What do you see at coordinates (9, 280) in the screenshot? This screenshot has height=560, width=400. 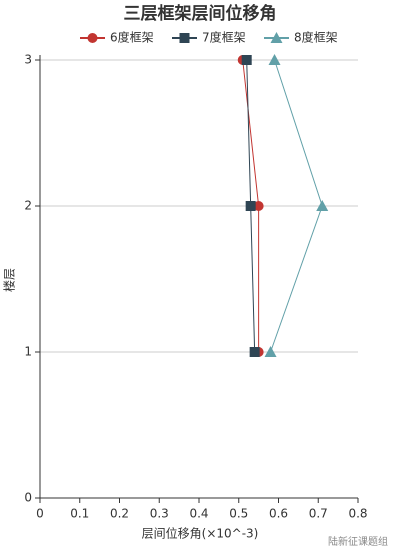 I see `y-axis-label: 楼层` at bounding box center [9, 280].